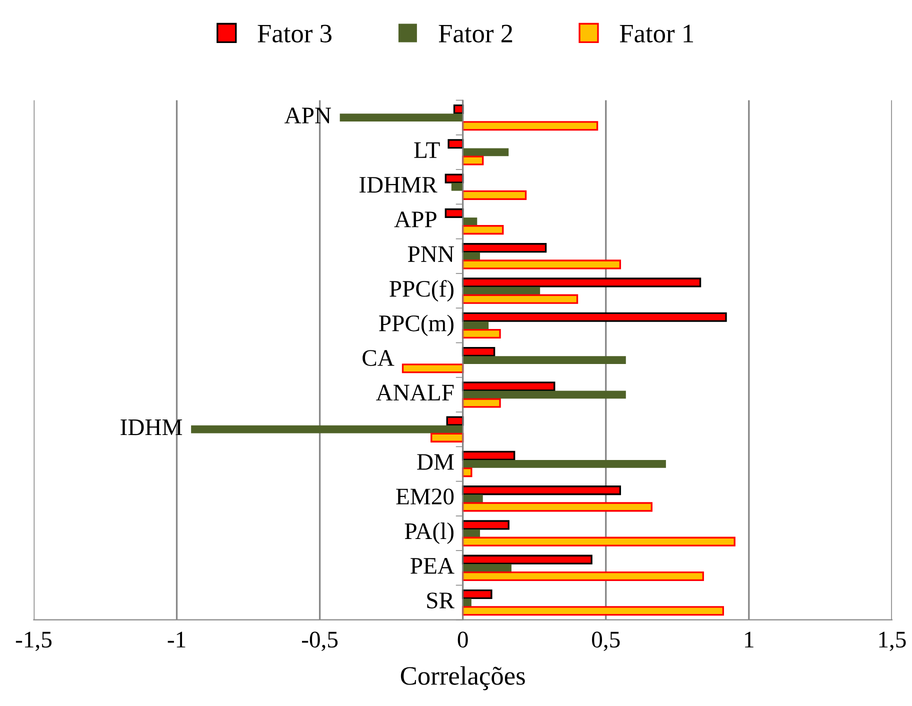 This screenshot has width=912, height=706. Describe the element at coordinates (307, 116) in the screenshot. I see `y-tick-label: APN` at that location.